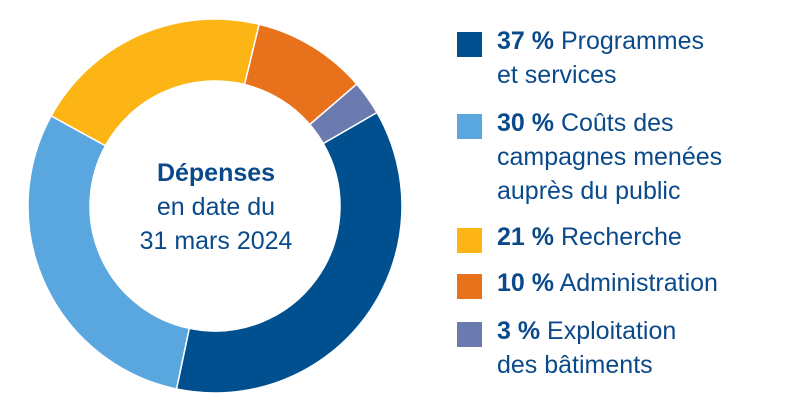 The height and width of the screenshot is (400, 800). Describe the element at coordinates (519, 331) in the screenshot. I see `legend-percent: 3 %` at that location.